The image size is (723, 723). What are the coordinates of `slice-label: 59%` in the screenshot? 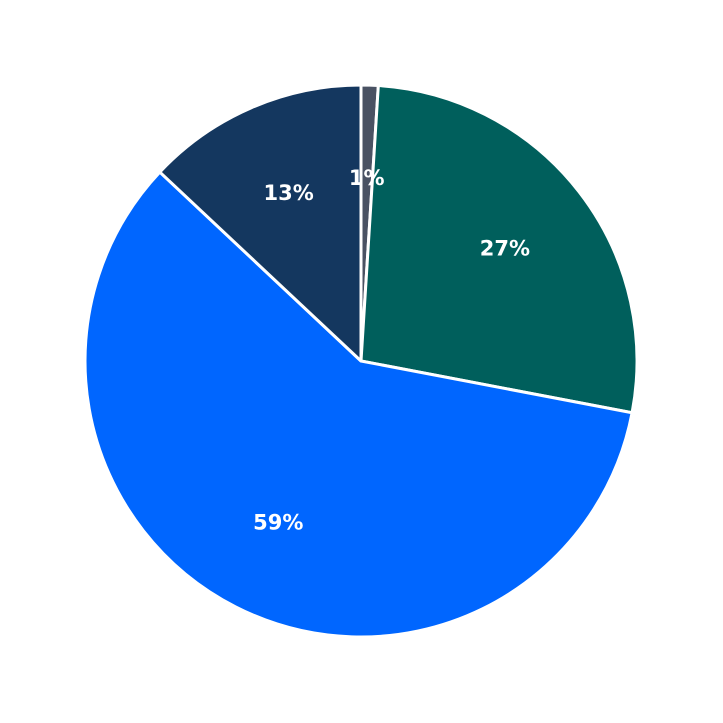 It's located at (278, 522).